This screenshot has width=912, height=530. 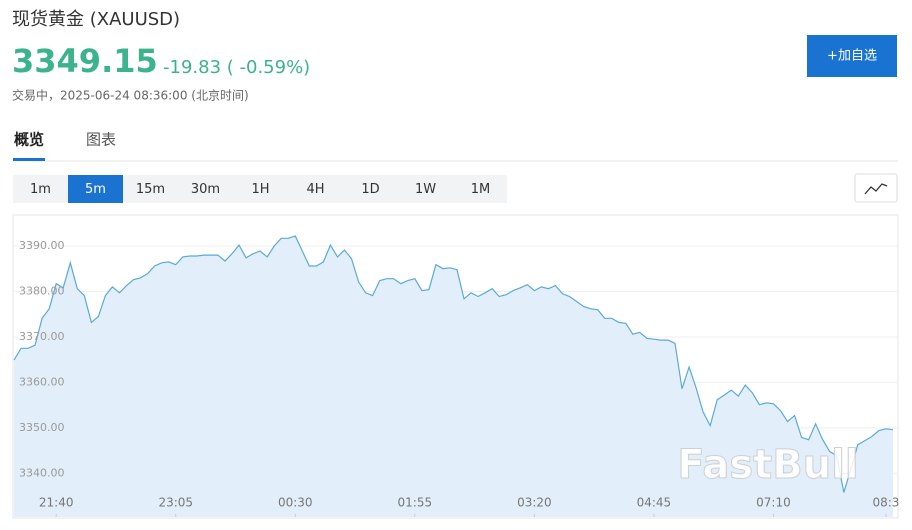 What do you see at coordinates (236, 67) in the screenshot?
I see `change: -19.83 ( -0.59%)` at bounding box center [236, 67].